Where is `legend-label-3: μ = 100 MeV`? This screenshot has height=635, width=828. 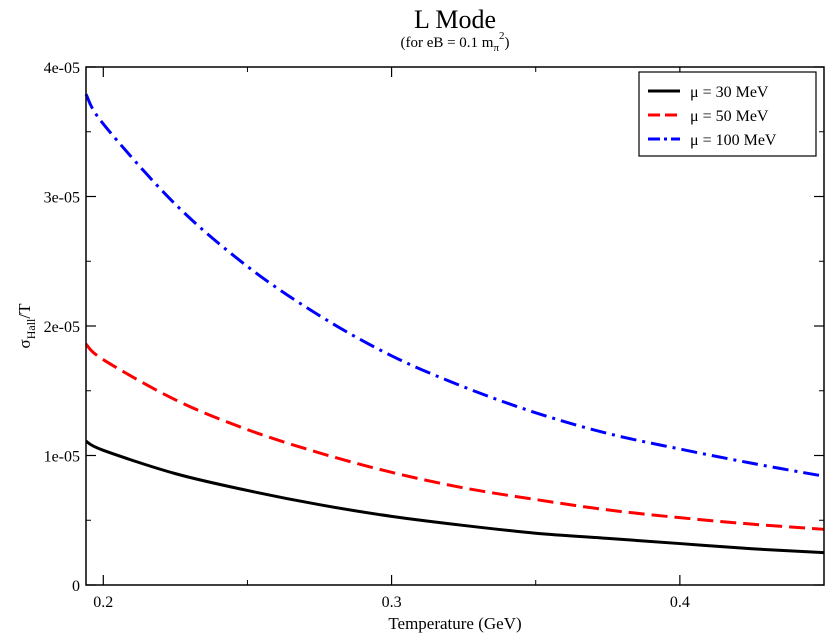 legend-label-3: μ = 100 MeV is located at coordinates (733, 140).